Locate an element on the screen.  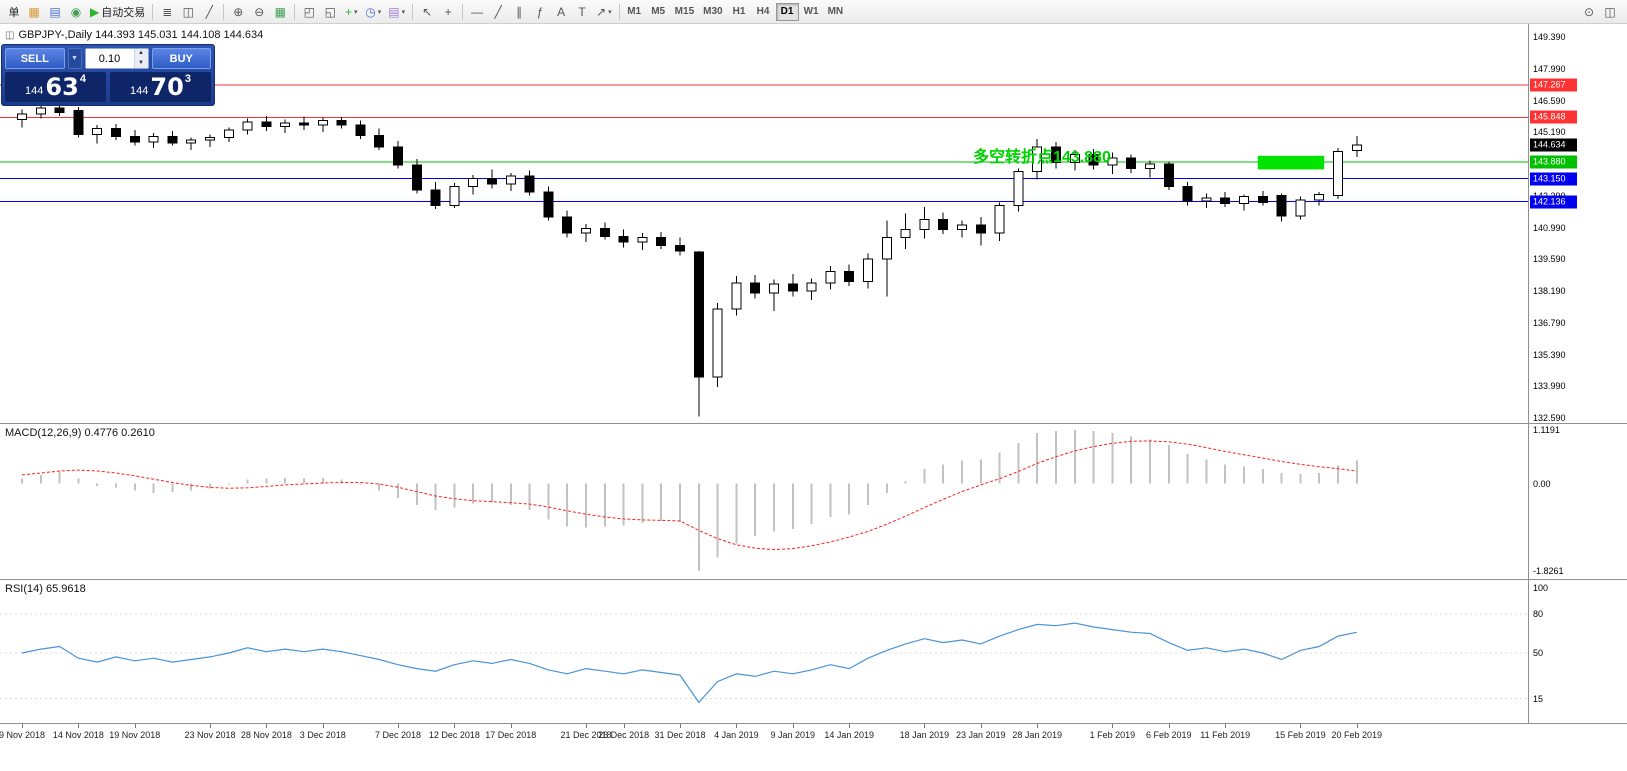
new-window-icon: ◫ is located at coordinates (1610, 12).